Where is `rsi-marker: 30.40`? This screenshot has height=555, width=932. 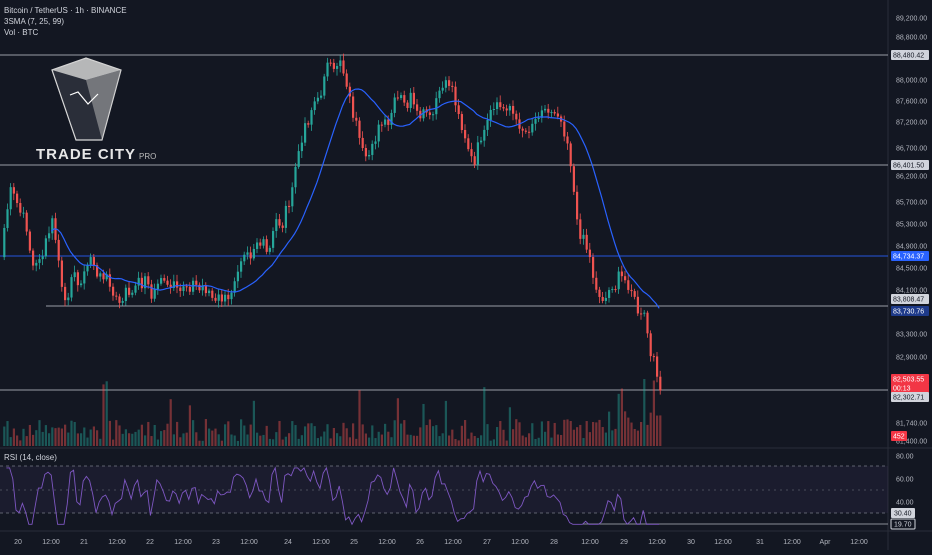 rsi-marker: 30.40 is located at coordinates (903, 513).